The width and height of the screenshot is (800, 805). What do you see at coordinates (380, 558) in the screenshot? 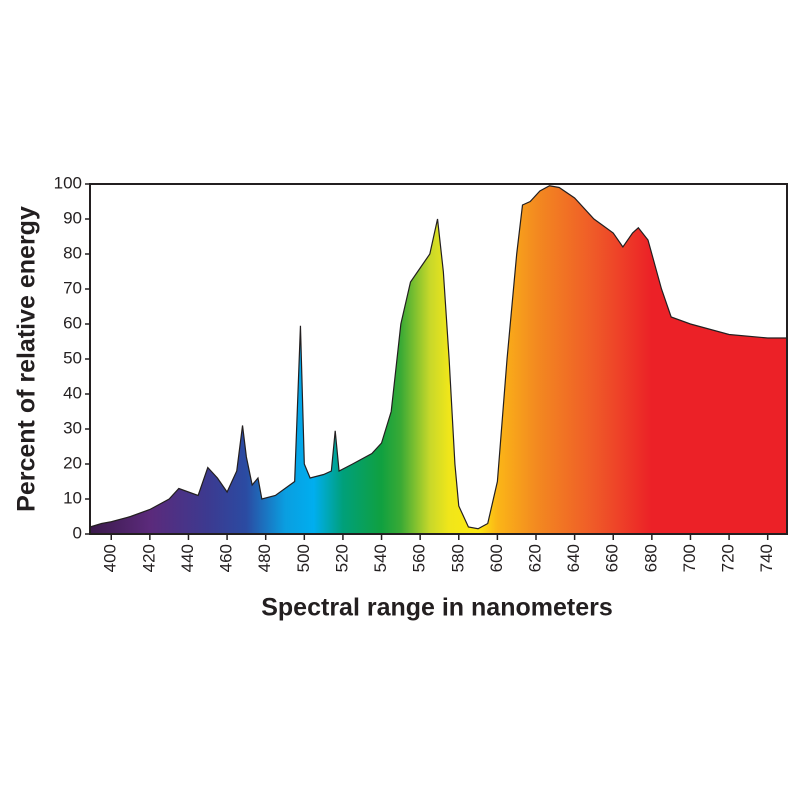
I see `x-tick-label: 540` at bounding box center [380, 558].